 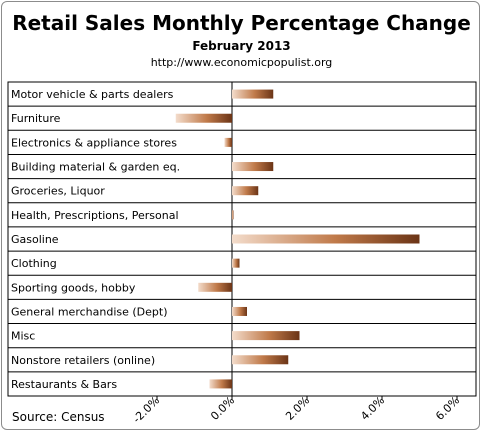 What do you see at coordinates (146, 410) in the screenshot?
I see `x-tick-label: -2.0%` at bounding box center [146, 410].